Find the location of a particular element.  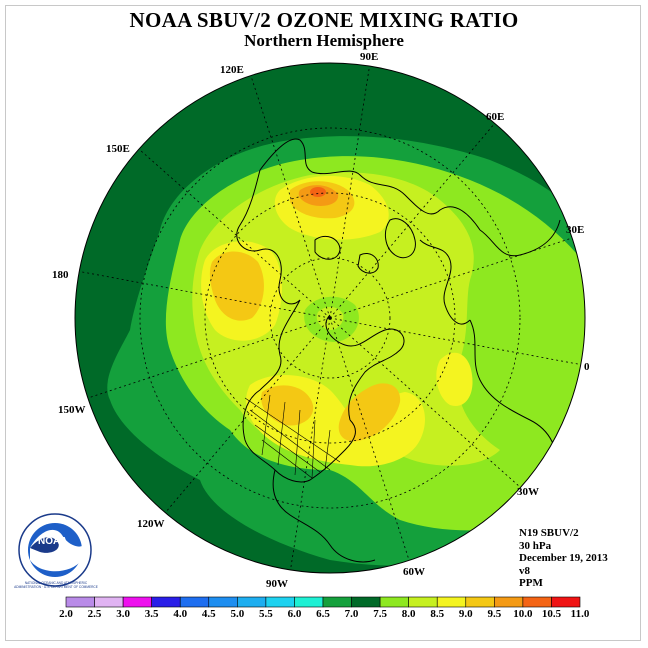

colorbar-tick-label: 10.5 is located at coordinates (551, 614).